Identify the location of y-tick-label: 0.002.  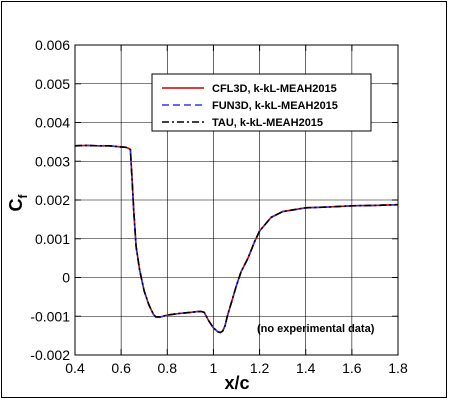
(52, 200).